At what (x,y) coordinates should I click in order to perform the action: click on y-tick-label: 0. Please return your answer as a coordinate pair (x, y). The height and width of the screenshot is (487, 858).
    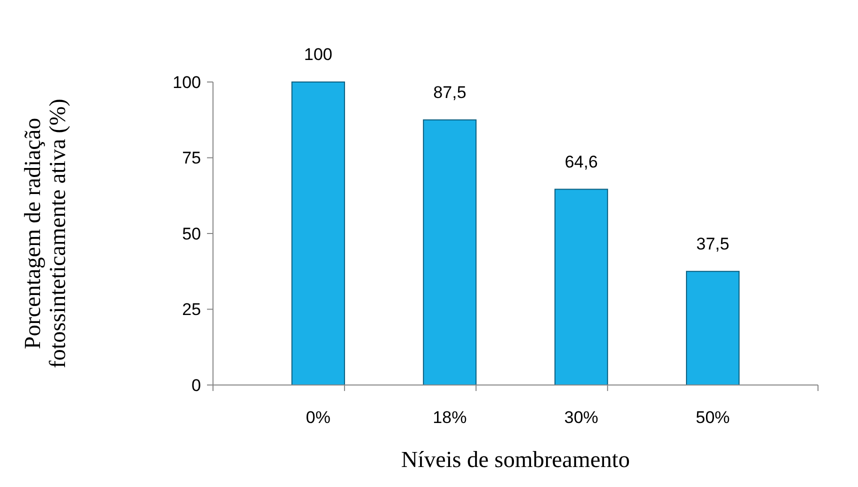
    Looking at the image, I should click on (196, 385).